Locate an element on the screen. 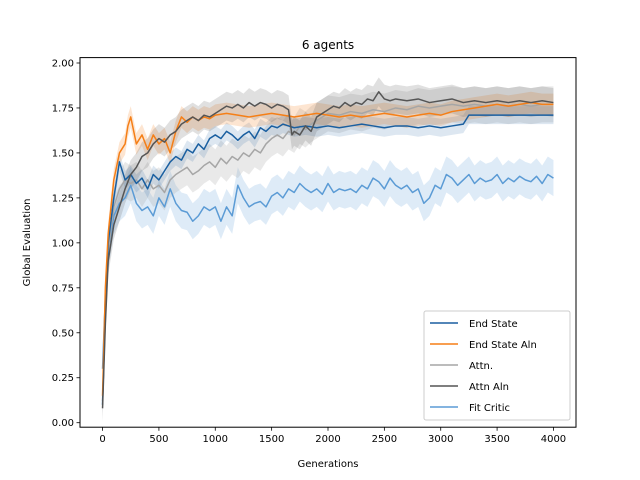 This screenshot has width=640, height=480. x-axis-ticks: 0 500 1000 1500 2000 2500 3000 3500 4000 is located at coordinates (332, 436).